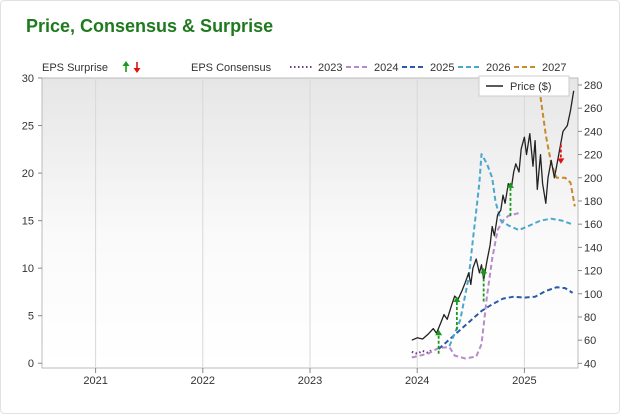 The width and height of the screenshot is (620, 414). Describe the element at coordinates (593, 225) in the screenshot. I see `y-right-tick-label: 160` at that location.